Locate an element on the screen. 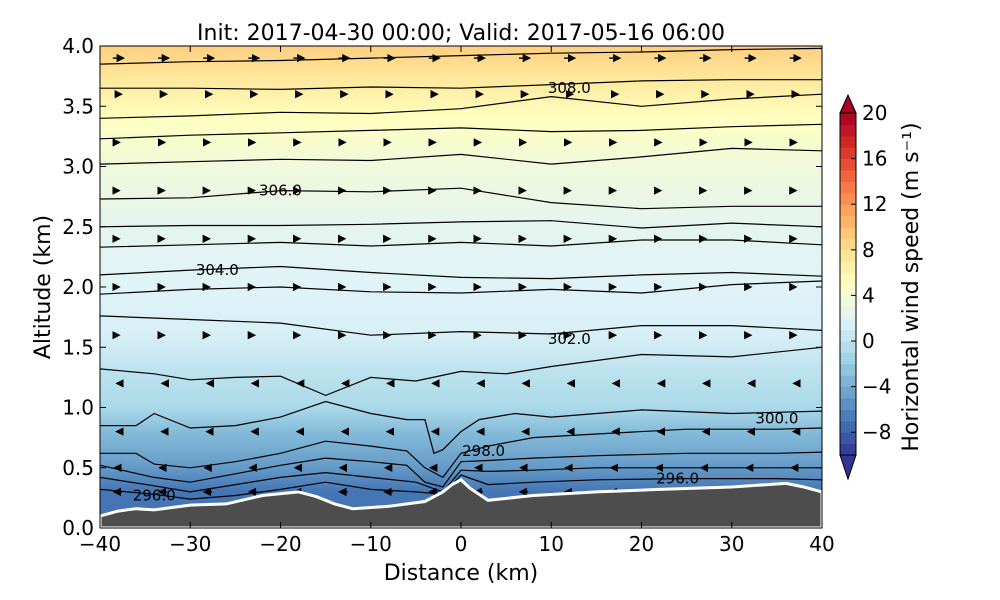 This screenshot has width=1000, height=600. contour-label: 302.0 is located at coordinates (569, 339).